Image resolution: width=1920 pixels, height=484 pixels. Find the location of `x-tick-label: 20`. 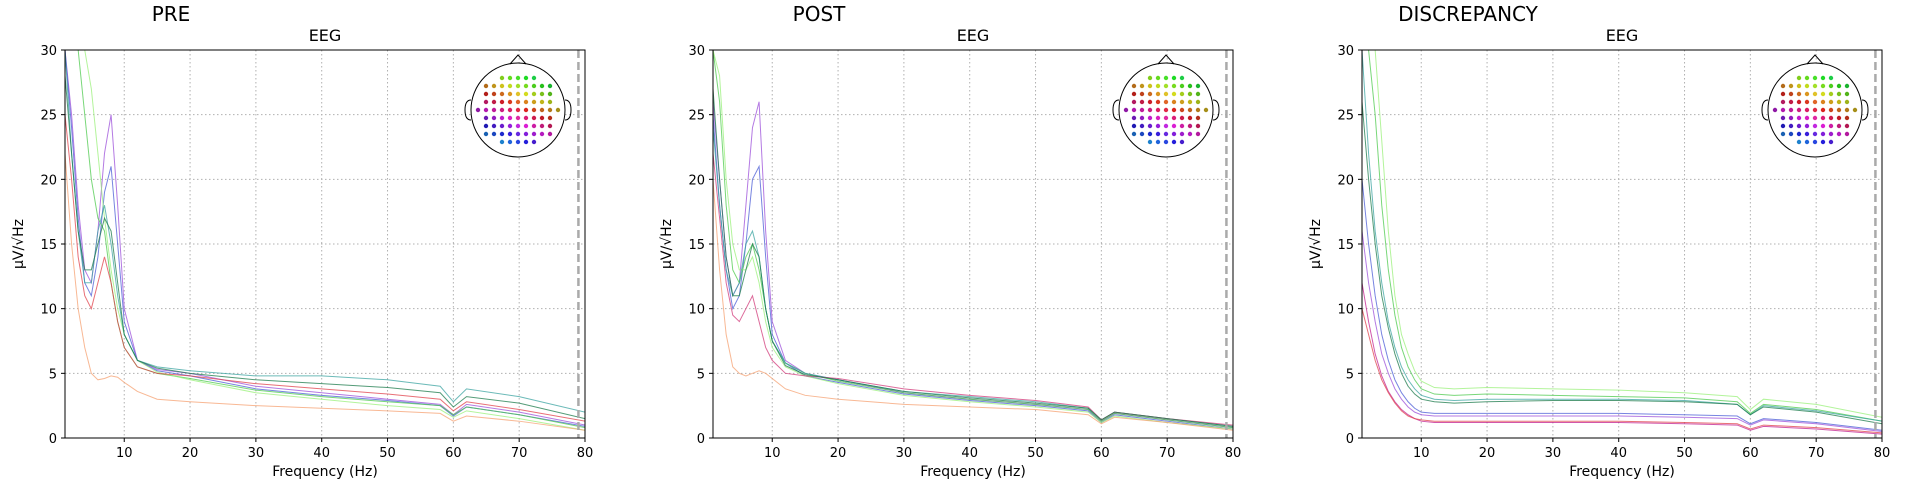

x-tick-label: 20 is located at coordinates (838, 453).